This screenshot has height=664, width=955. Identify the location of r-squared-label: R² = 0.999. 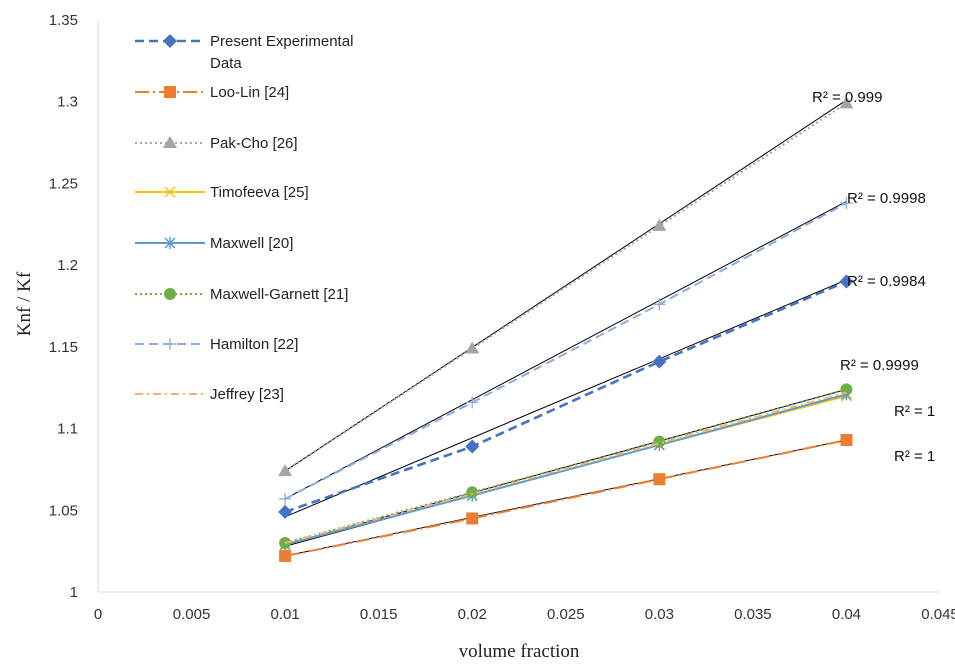
(847, 97).